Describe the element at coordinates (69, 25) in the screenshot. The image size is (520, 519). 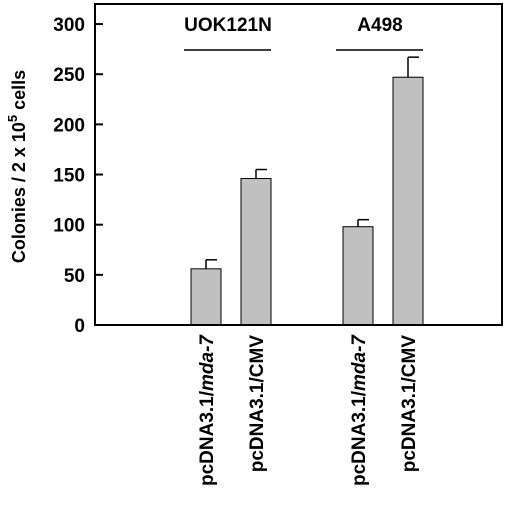
I see `y-tick-label: 300` at that location.